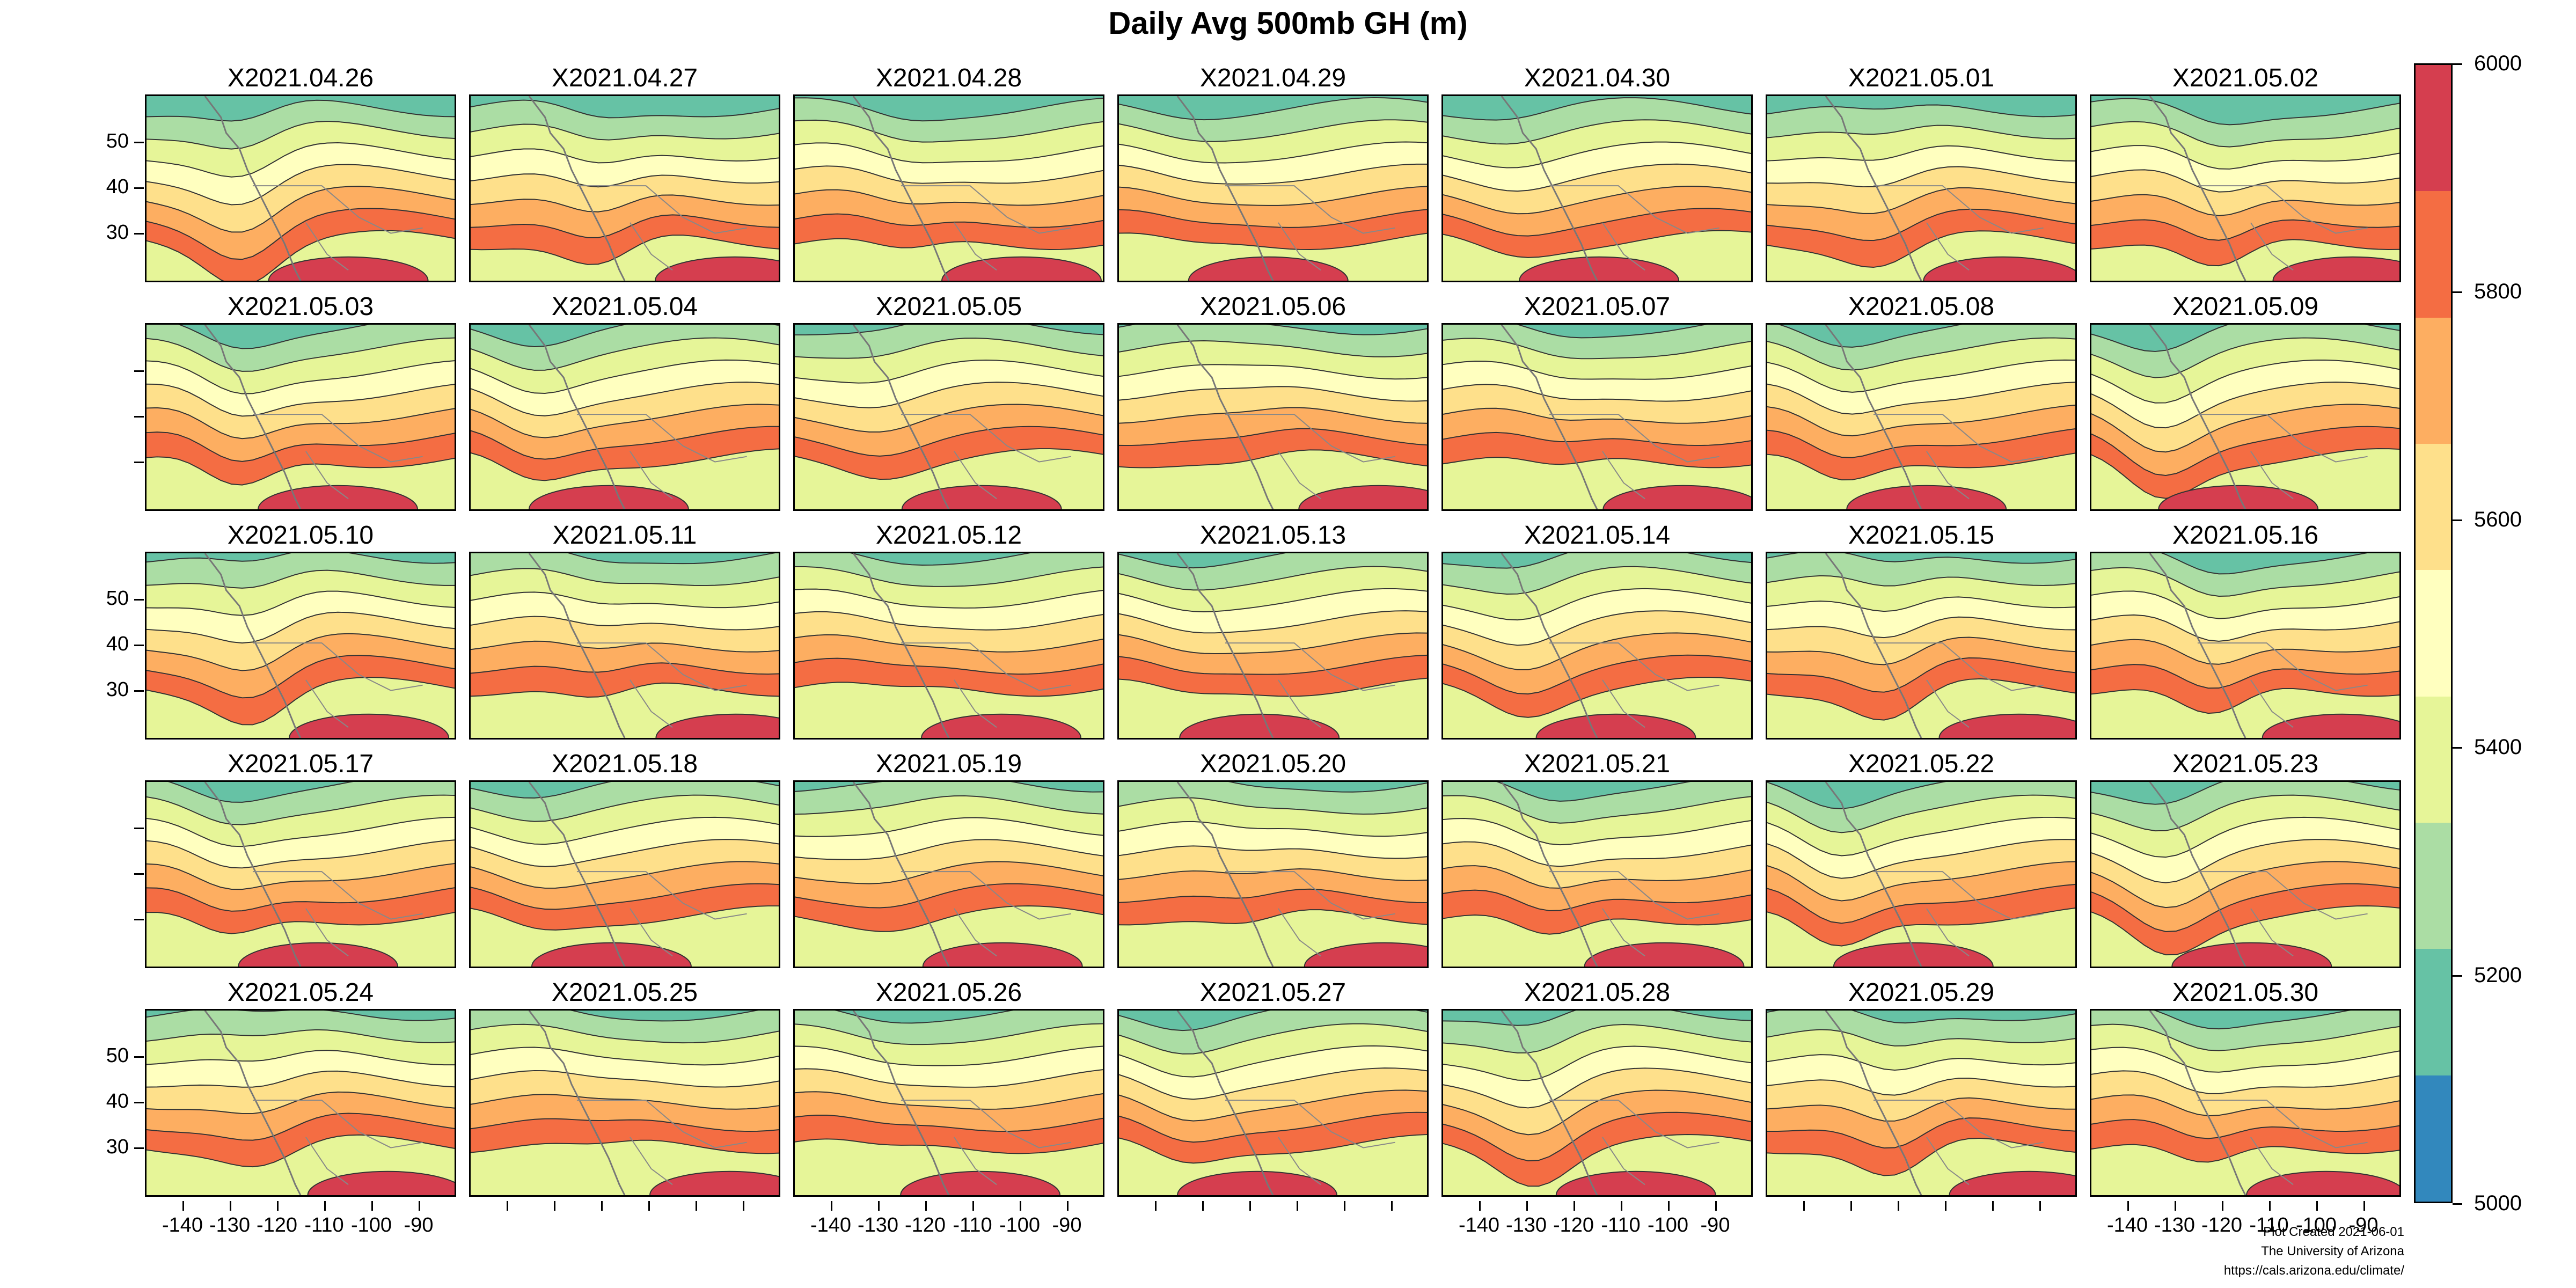 The height and width of the screenshot is (1288, 2576). Describe the element at coordinates (624, 78) in the screenshot. I see `panel-title: X2021.04.27` at that location.